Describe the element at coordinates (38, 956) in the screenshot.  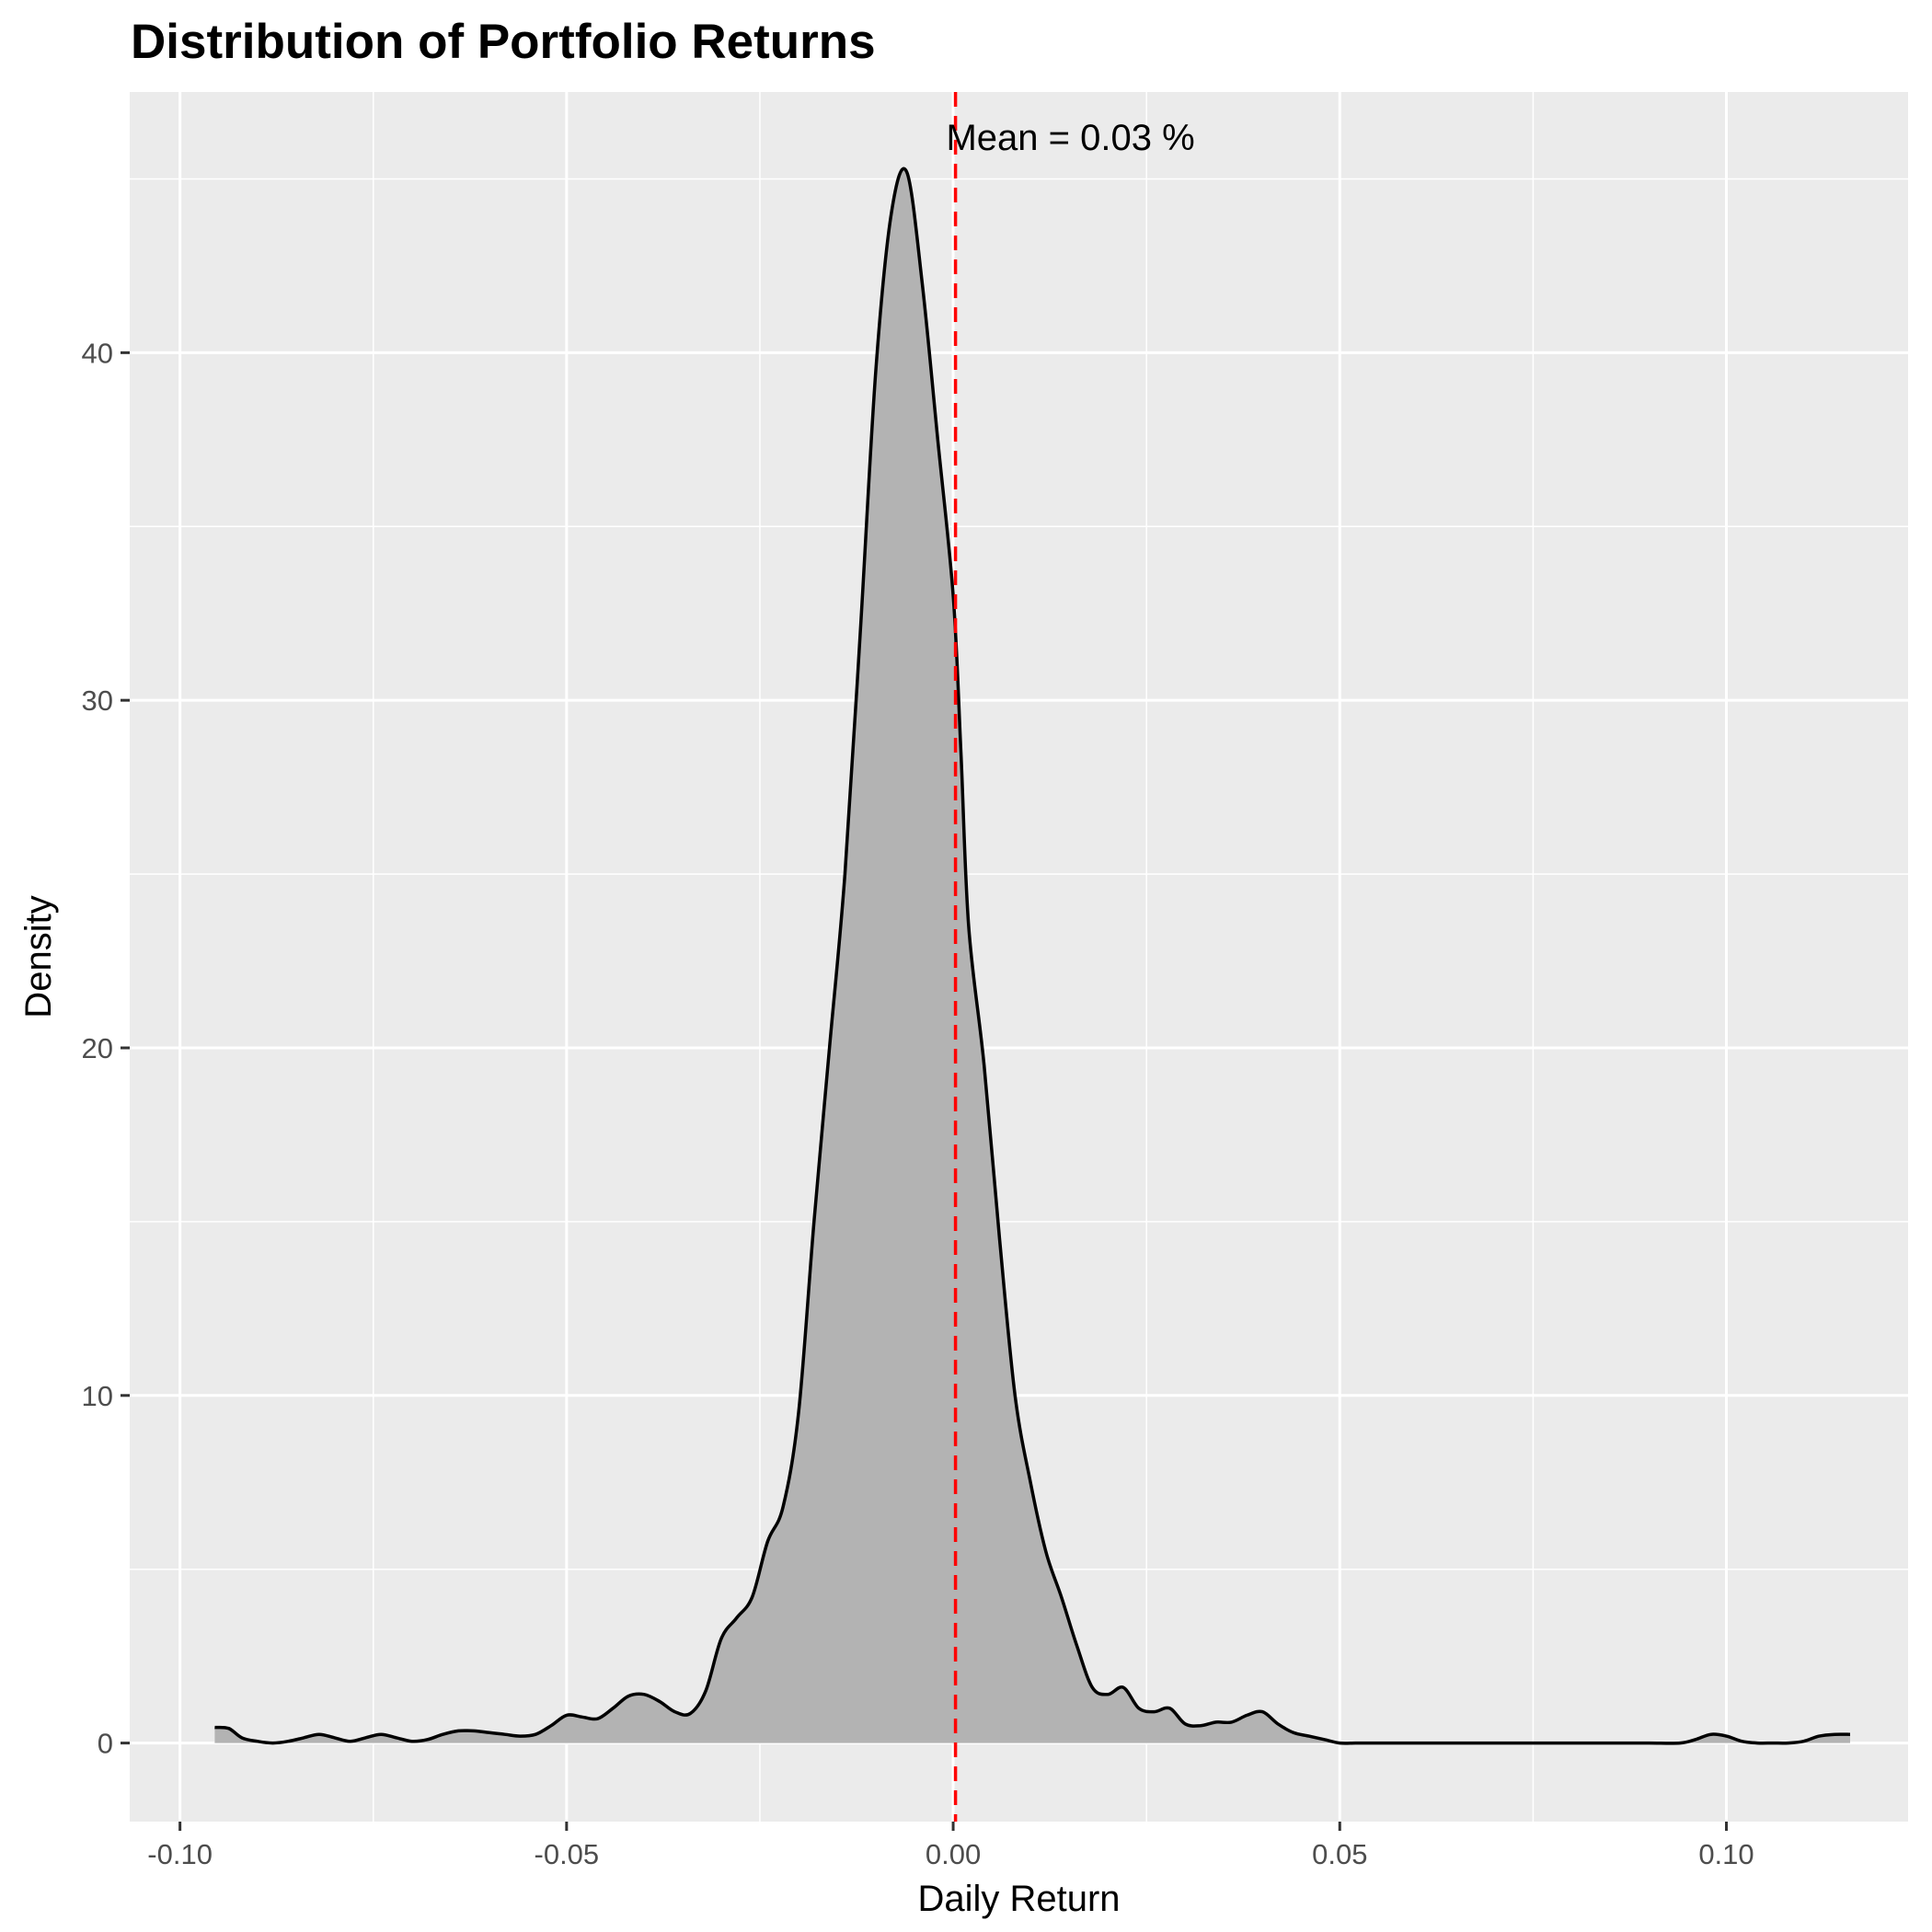
I see `y-axis-label: Density` at that location.